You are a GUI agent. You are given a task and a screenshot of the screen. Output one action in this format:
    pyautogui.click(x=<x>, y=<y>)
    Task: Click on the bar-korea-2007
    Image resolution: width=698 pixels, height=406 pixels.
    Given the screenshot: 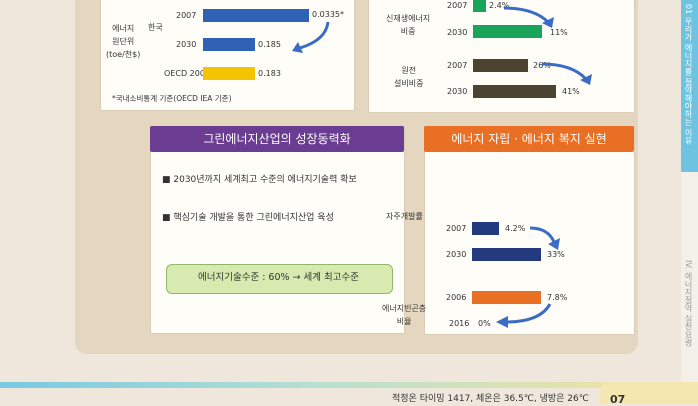 What is the action you would take?
    pyautogui.click(x=256, y=15)
    